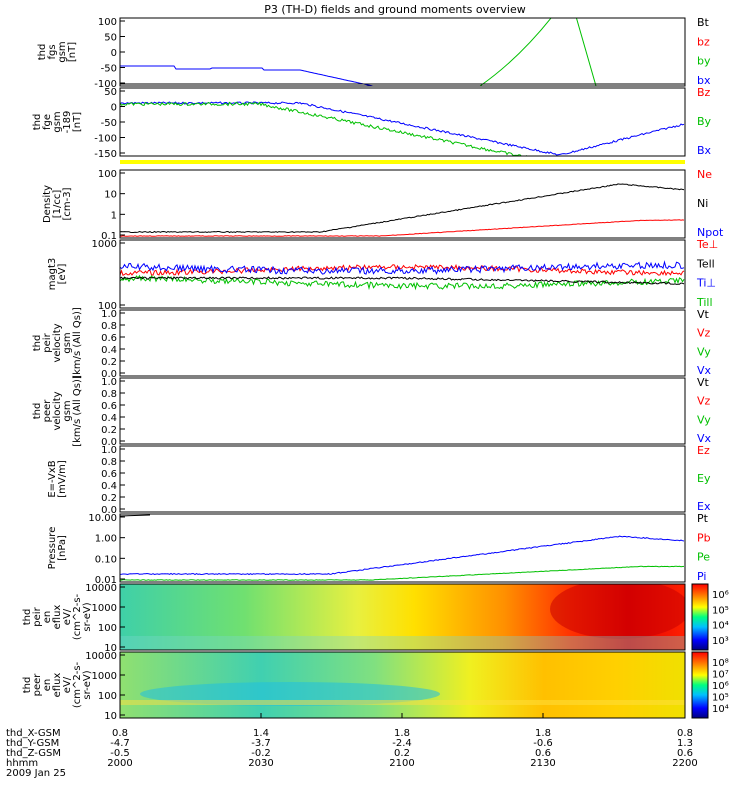 Image resolution: width=750 pixels, height=800 pixels. What do you see at coordinates (77, 411) in the screenshot?
I see `y-label-line: [km/s (All Qs)]` at bounding box center [77, 411].